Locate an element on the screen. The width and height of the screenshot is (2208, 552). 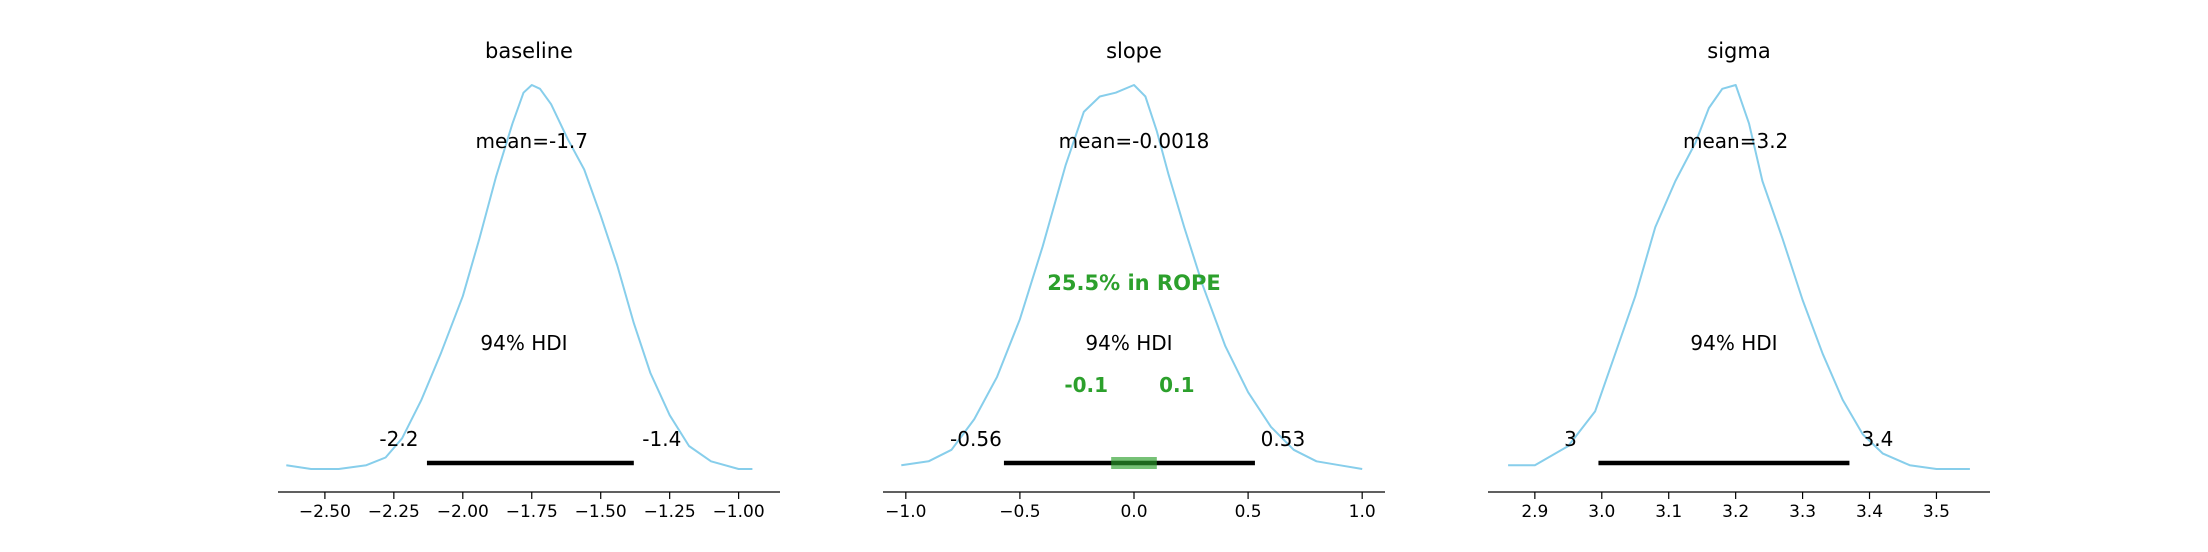
hdi-bound-label: -1.4 is located at coordinates (661, 439).